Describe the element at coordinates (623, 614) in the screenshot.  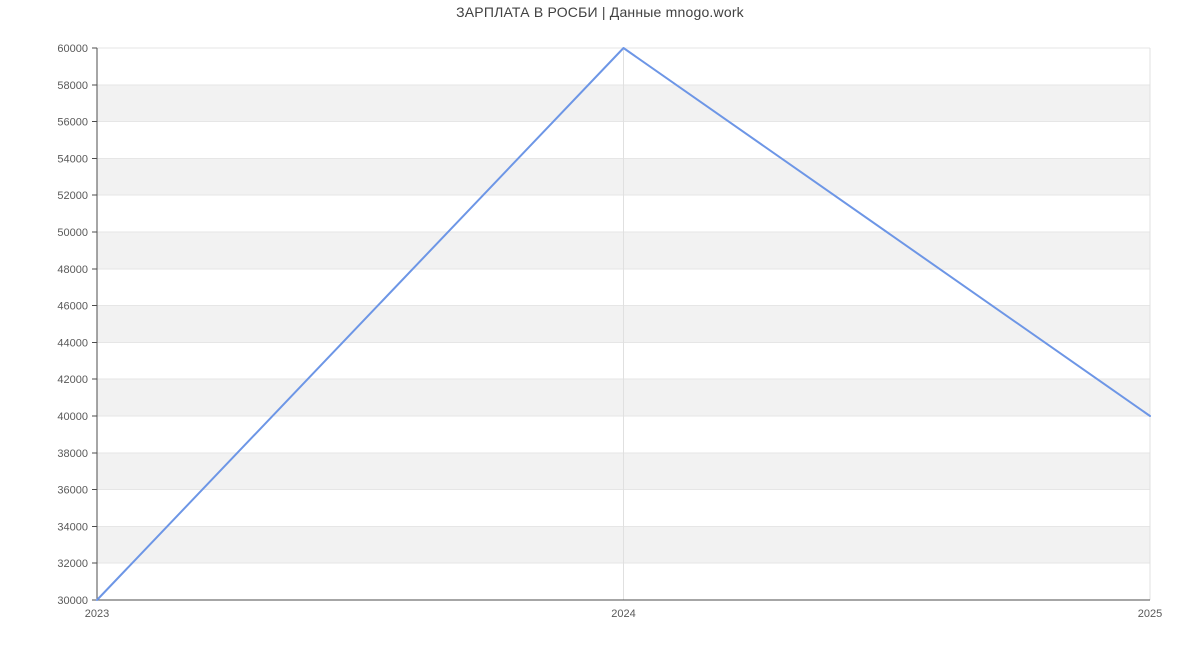
I see `x-tick-label: 2024` at that location.